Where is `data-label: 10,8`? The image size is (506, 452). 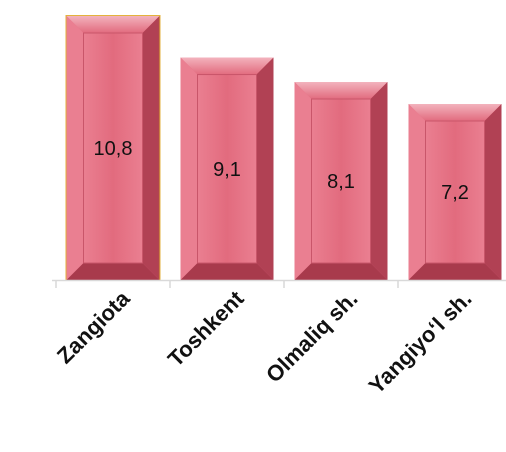
data-label: 10,8 is located at coordinates (113, 149).